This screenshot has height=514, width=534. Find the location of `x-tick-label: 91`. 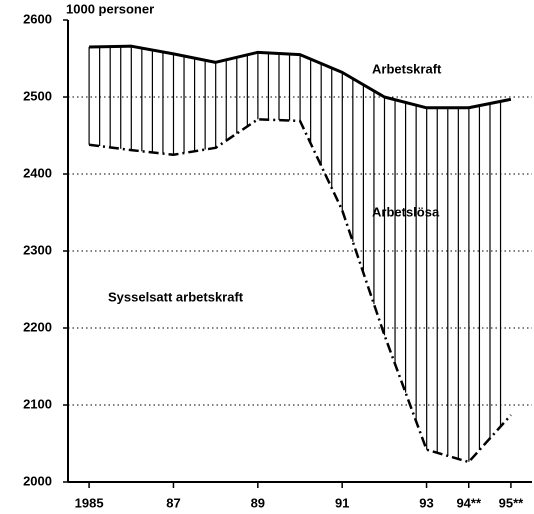

x-tick-label: 91 is located at coordinates (342, 502).